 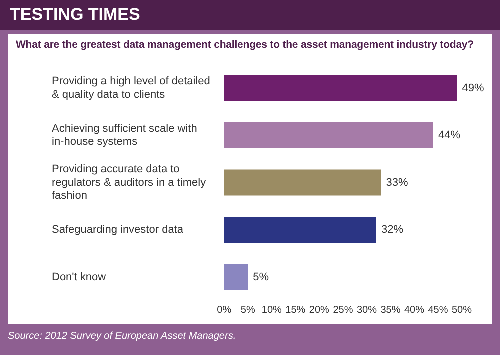 I want to click on chart-subtitle: What are the greatest data management challenges to the asset management industry today?, so click(x=245, y=45).